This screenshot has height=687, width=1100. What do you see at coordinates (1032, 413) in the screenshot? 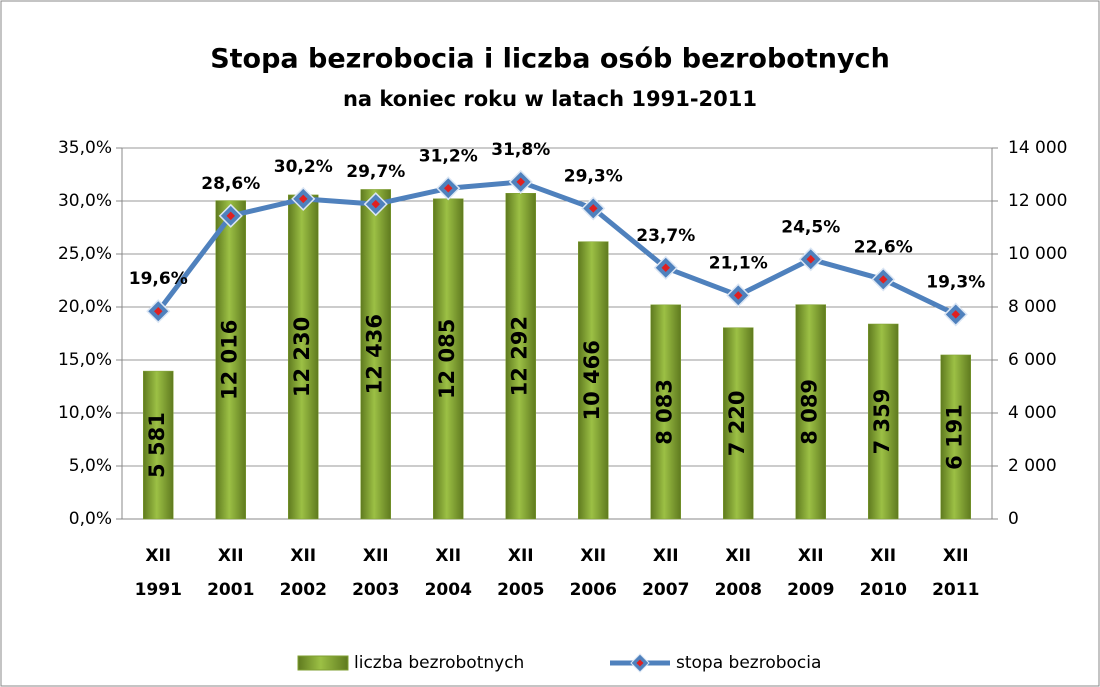
I see `y2-tick-label: 4 000` at bounding box center [1032, 413].